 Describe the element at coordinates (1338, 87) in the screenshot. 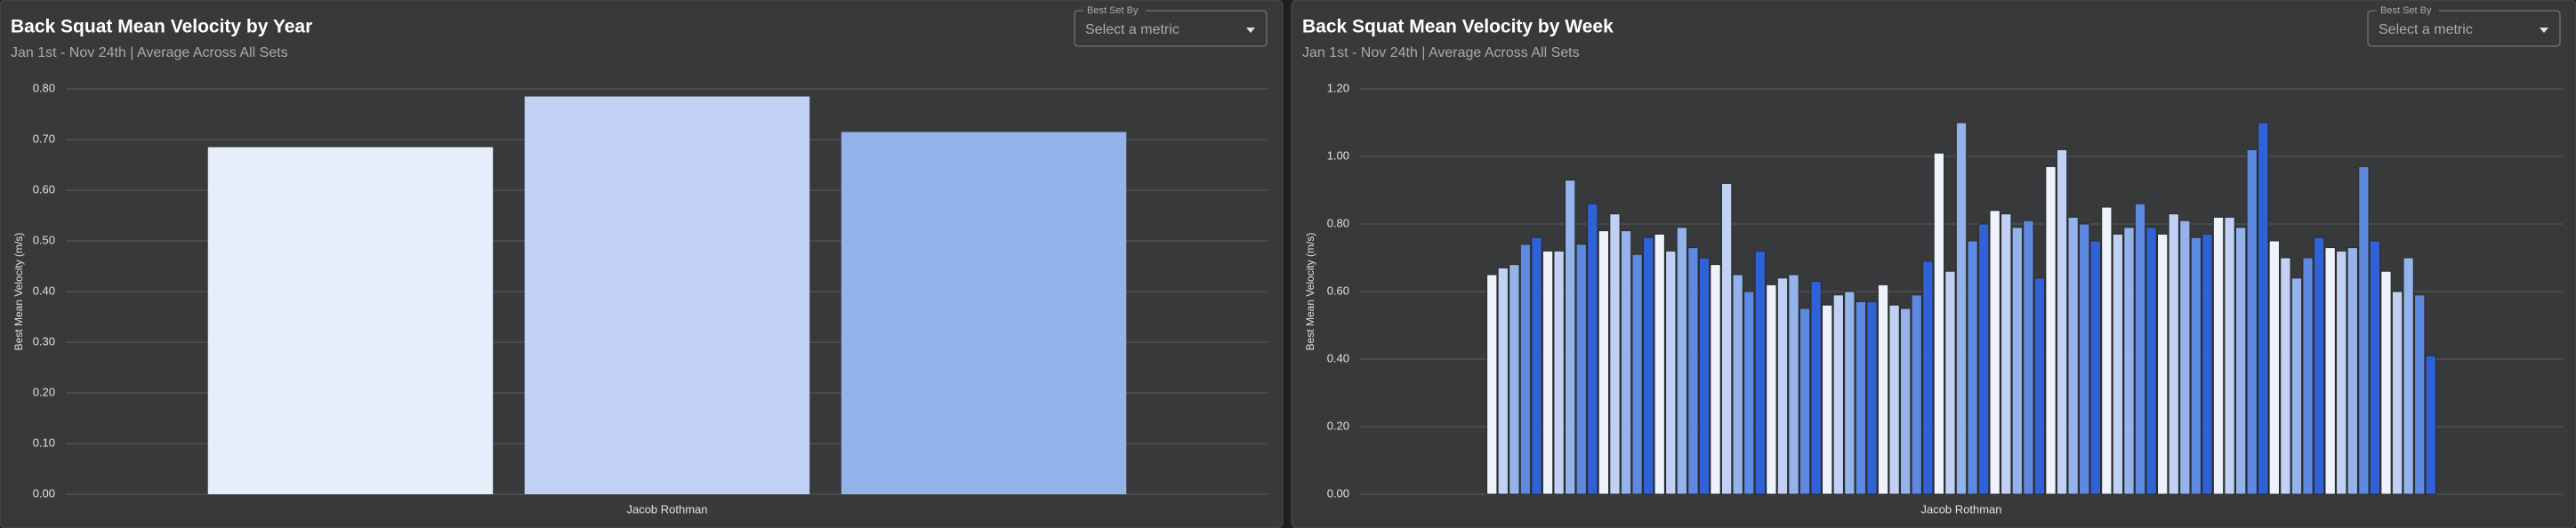

I see `y-tick-label: 1.20` at that location.